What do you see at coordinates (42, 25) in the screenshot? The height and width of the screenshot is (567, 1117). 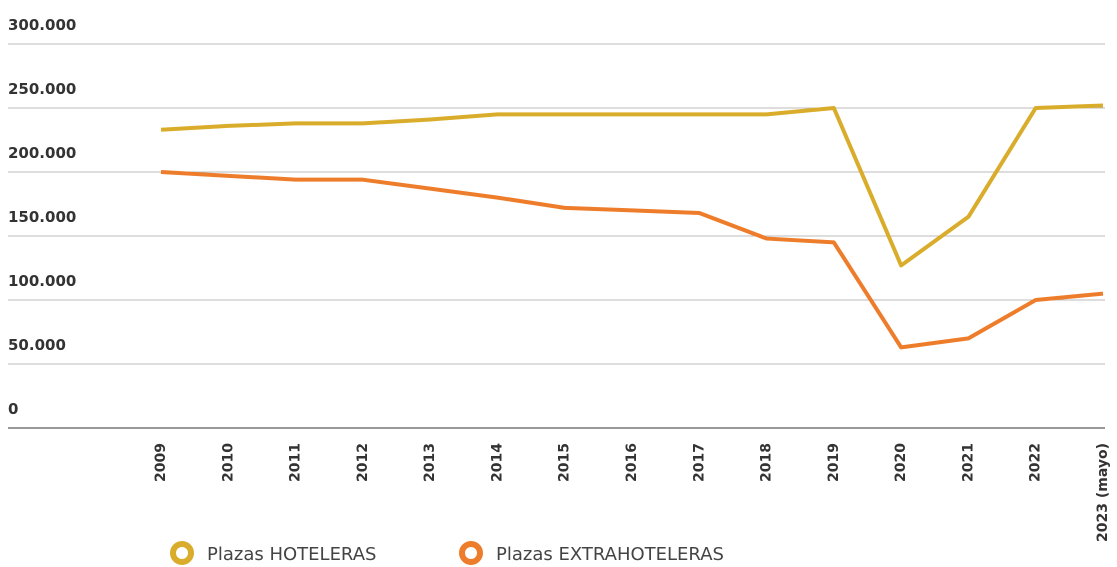 I see `y-tick-label: 300.000` at bounding box center [42, 25].